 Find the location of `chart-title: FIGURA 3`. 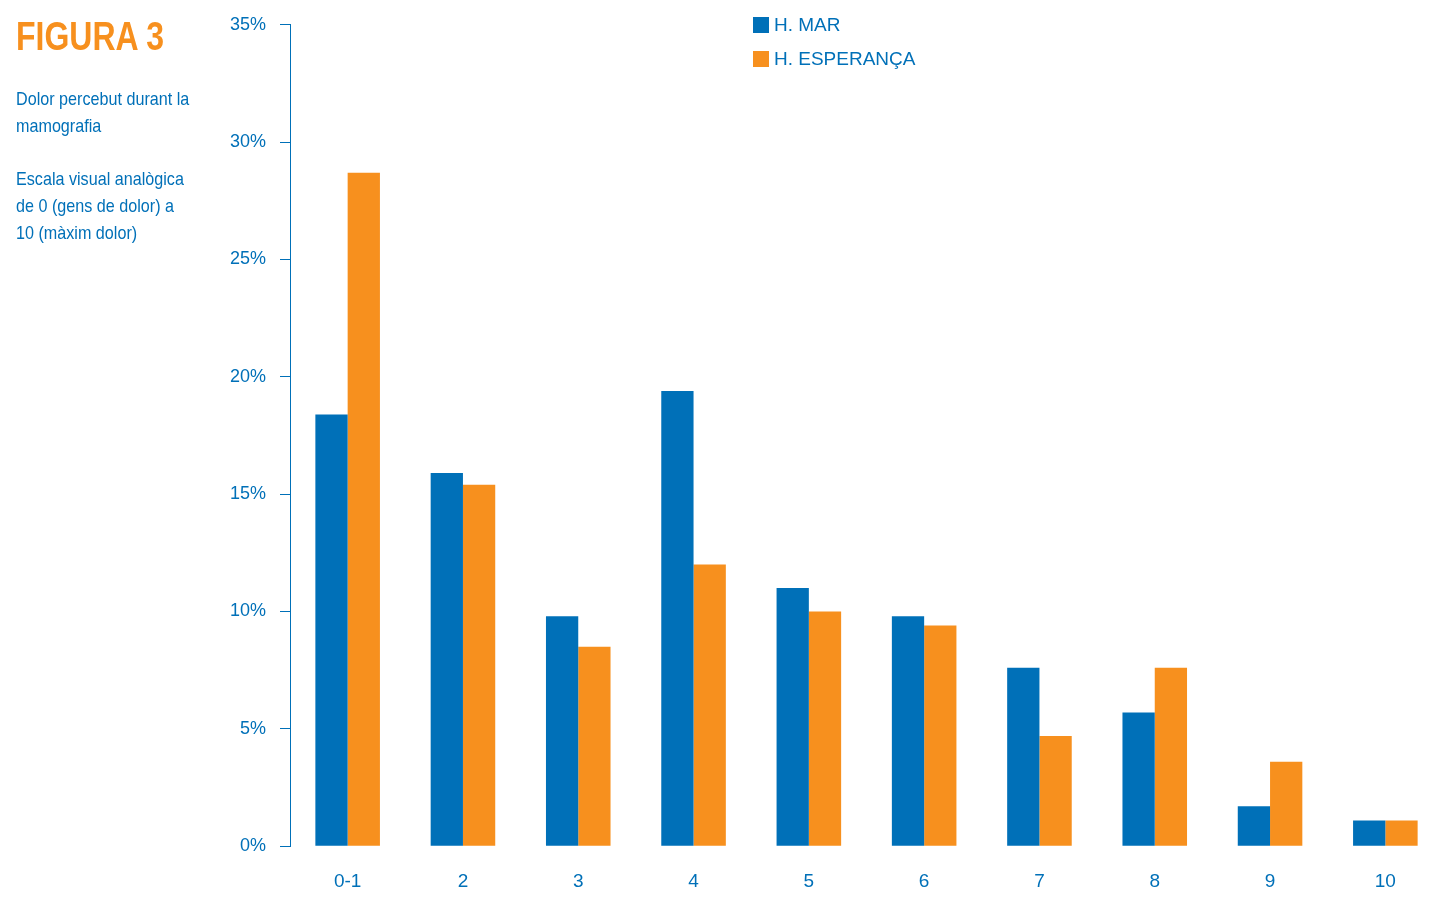

chart-title: FIGURA 3 is located at coordinates (90, 36).